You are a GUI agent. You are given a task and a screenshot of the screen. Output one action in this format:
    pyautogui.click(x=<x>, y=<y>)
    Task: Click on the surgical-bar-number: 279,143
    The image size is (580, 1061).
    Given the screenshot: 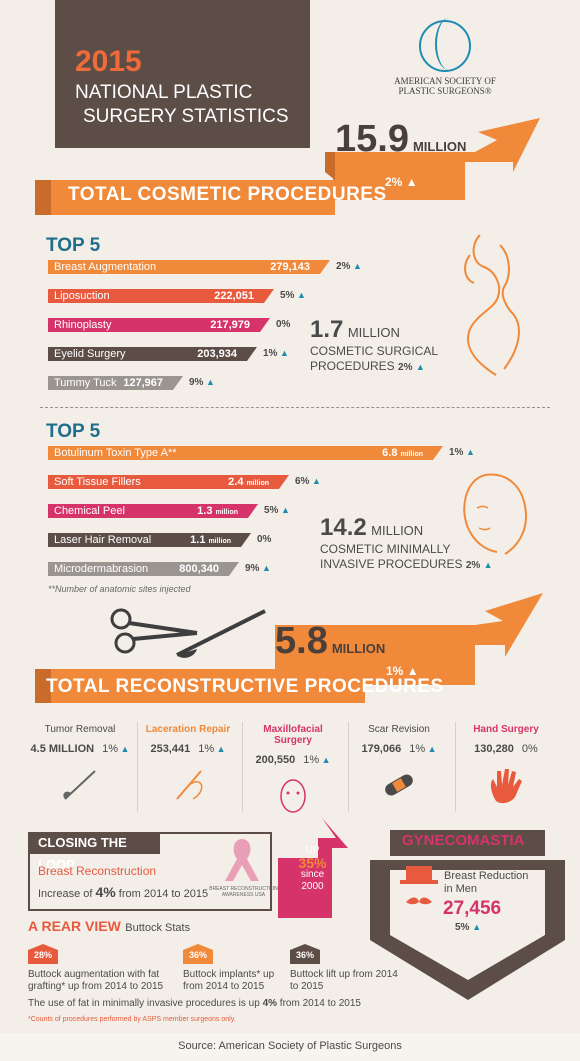 What is the action you would take?
    pyautogui.click(x=290, y=267)
    